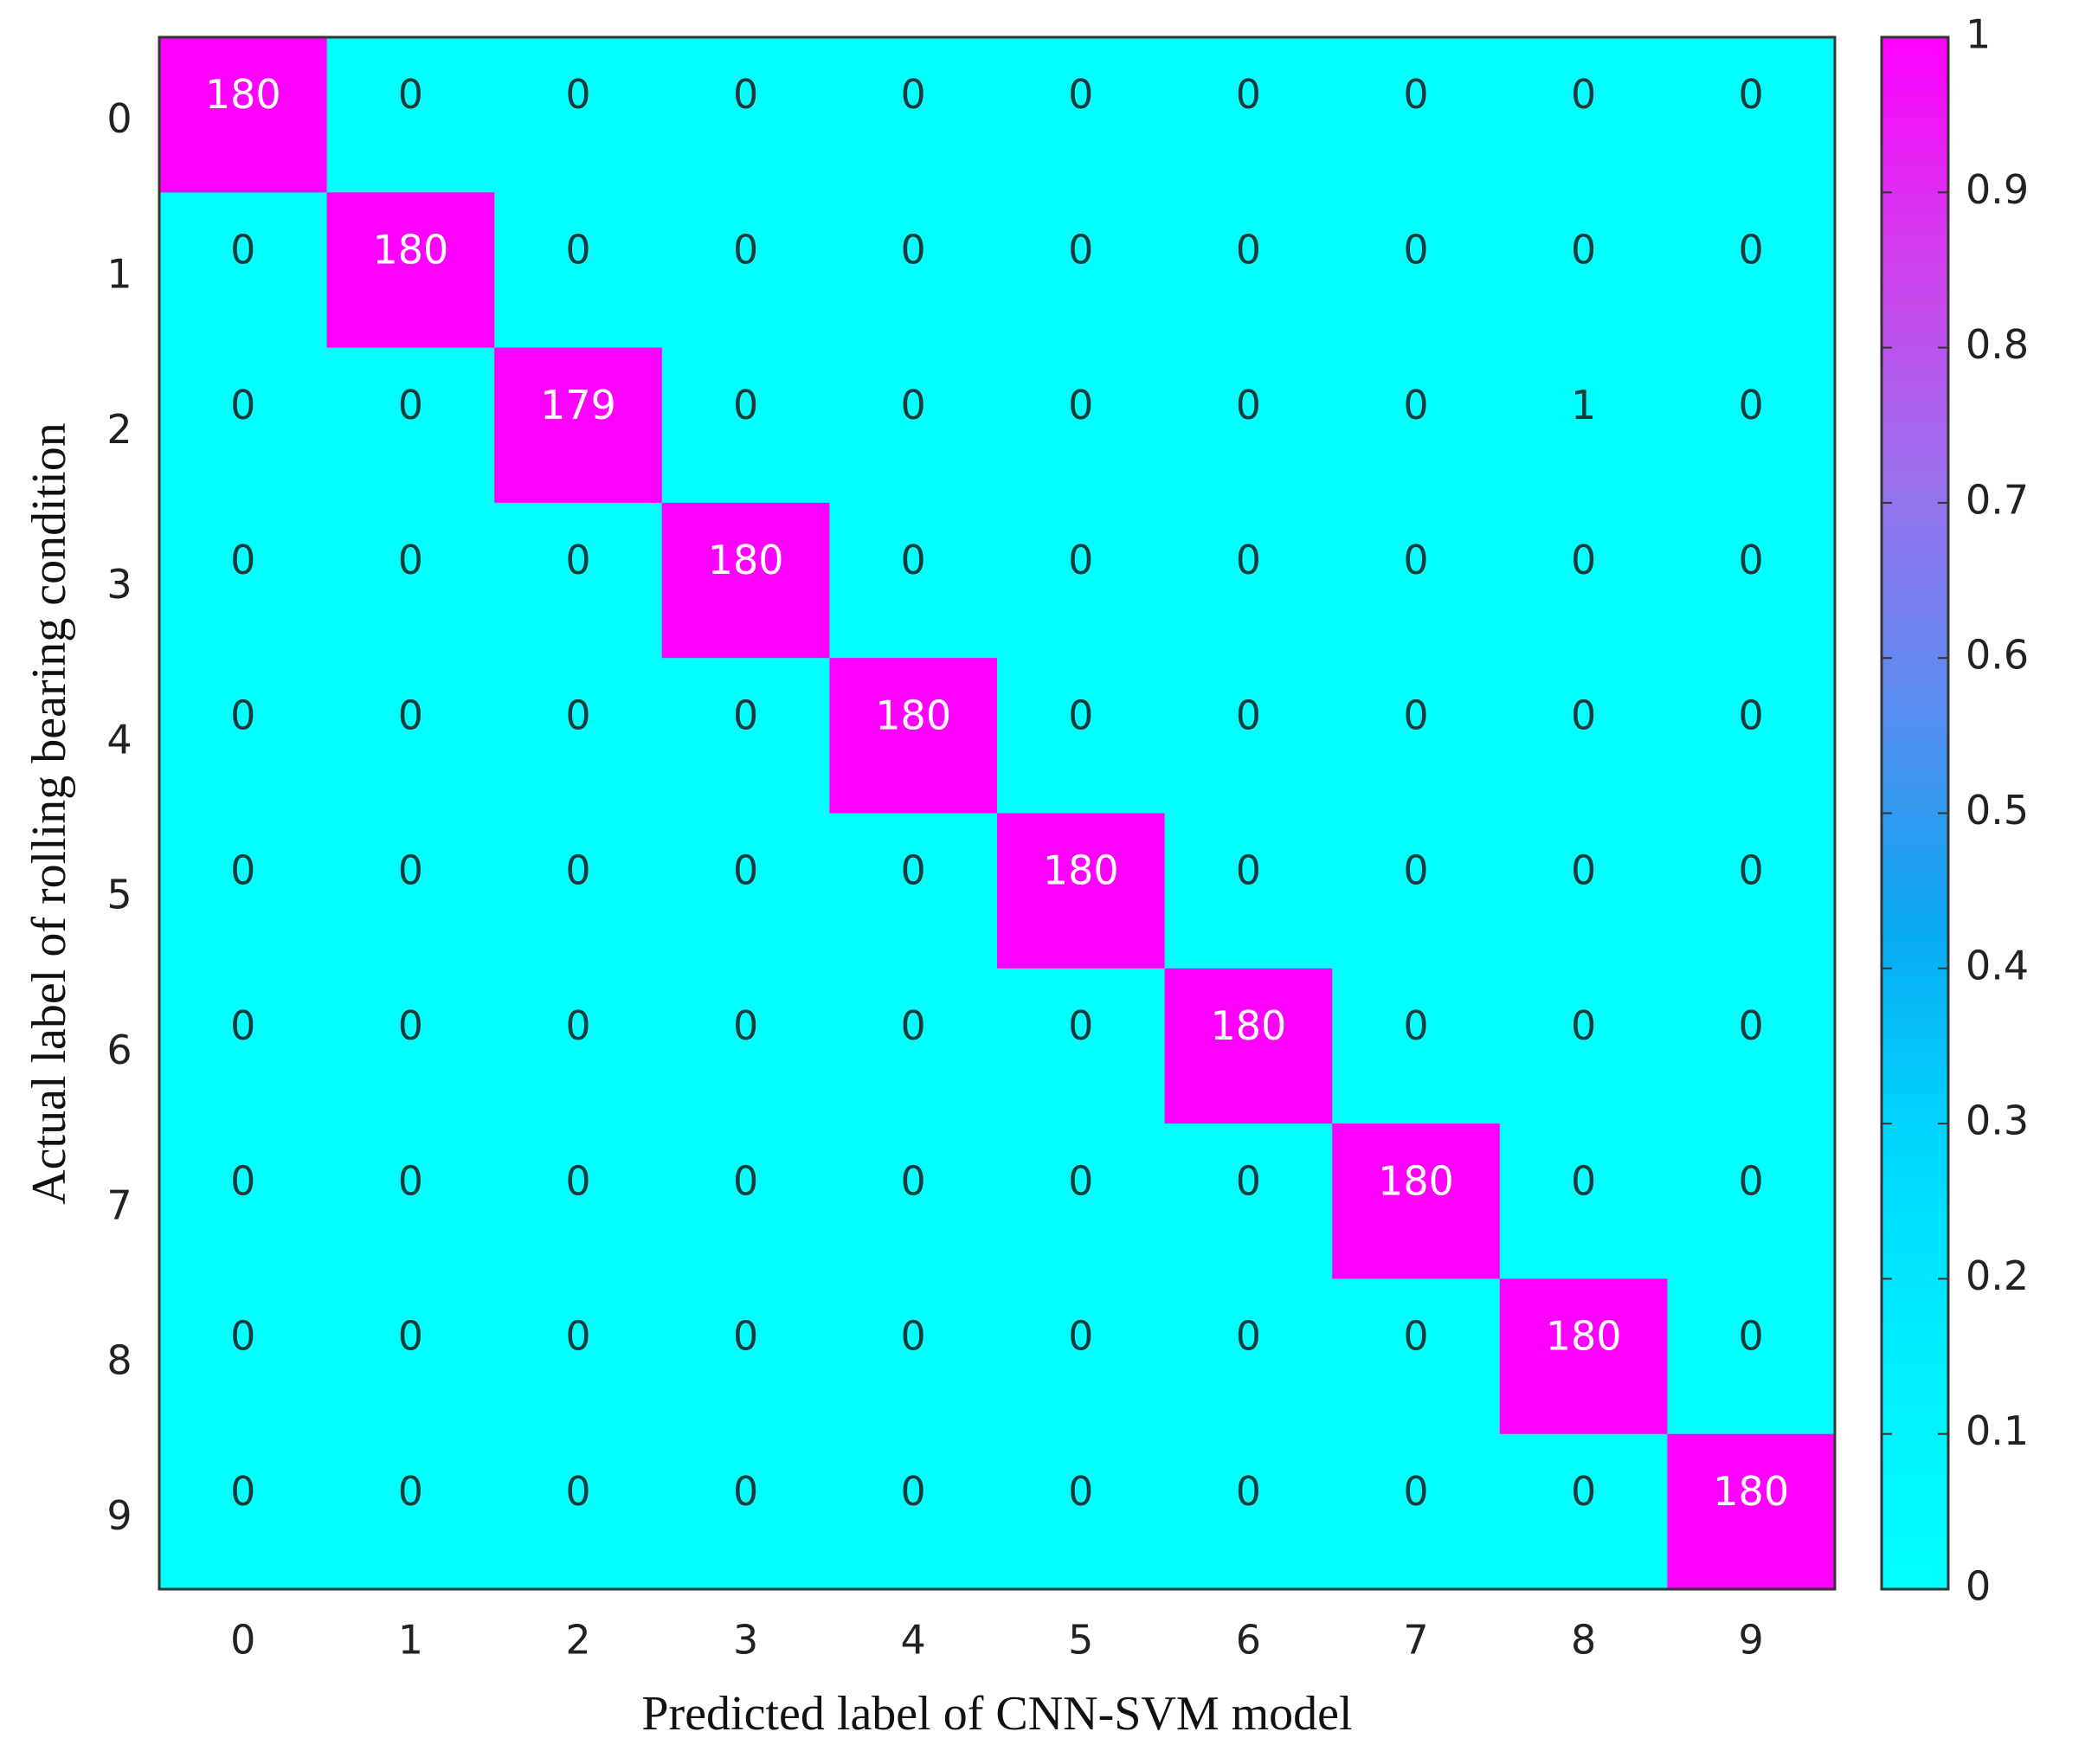 The image size is (2085, 1764). I want to click on y-tick-label: 2, so click(119, 429).